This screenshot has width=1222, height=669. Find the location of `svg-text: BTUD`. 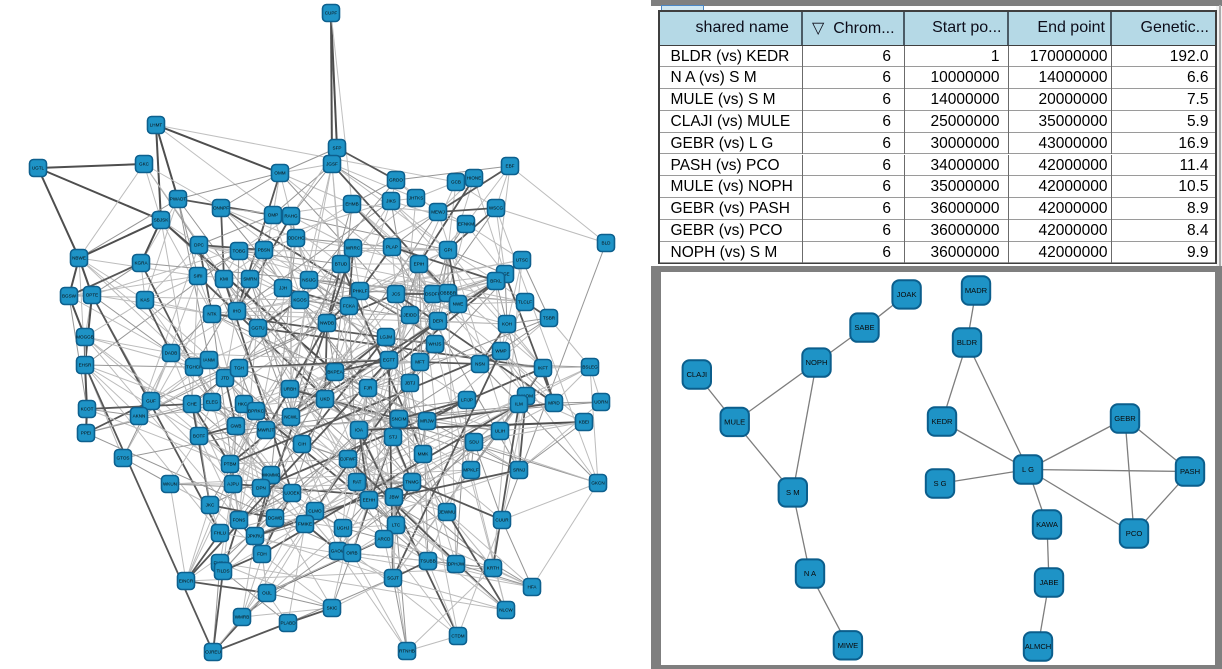

svg-text: BTUD is located at coordinates (341, 264).